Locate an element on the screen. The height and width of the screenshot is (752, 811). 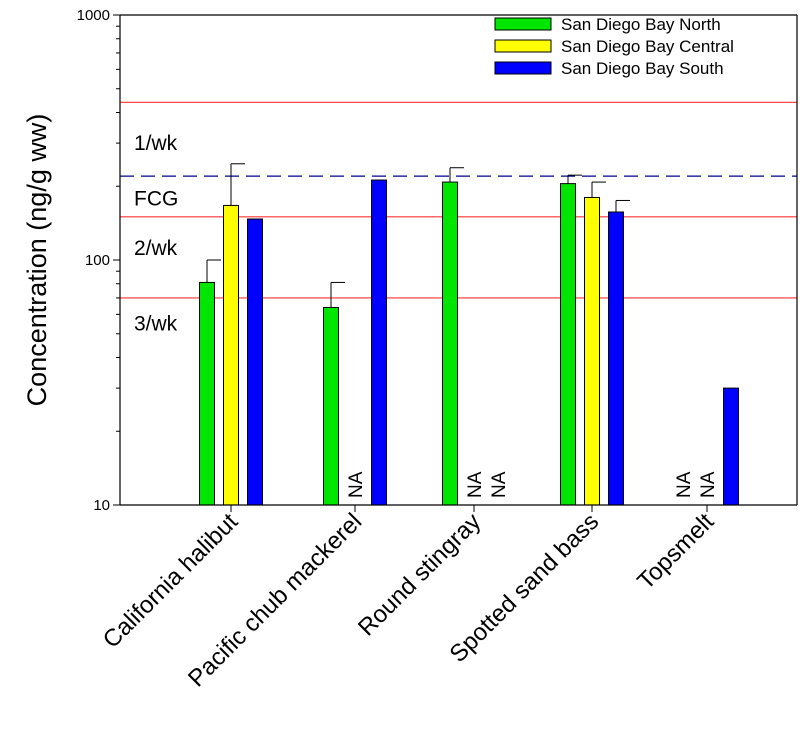
legend-label: San Diego Bay North is located at coordinates (641, 24).